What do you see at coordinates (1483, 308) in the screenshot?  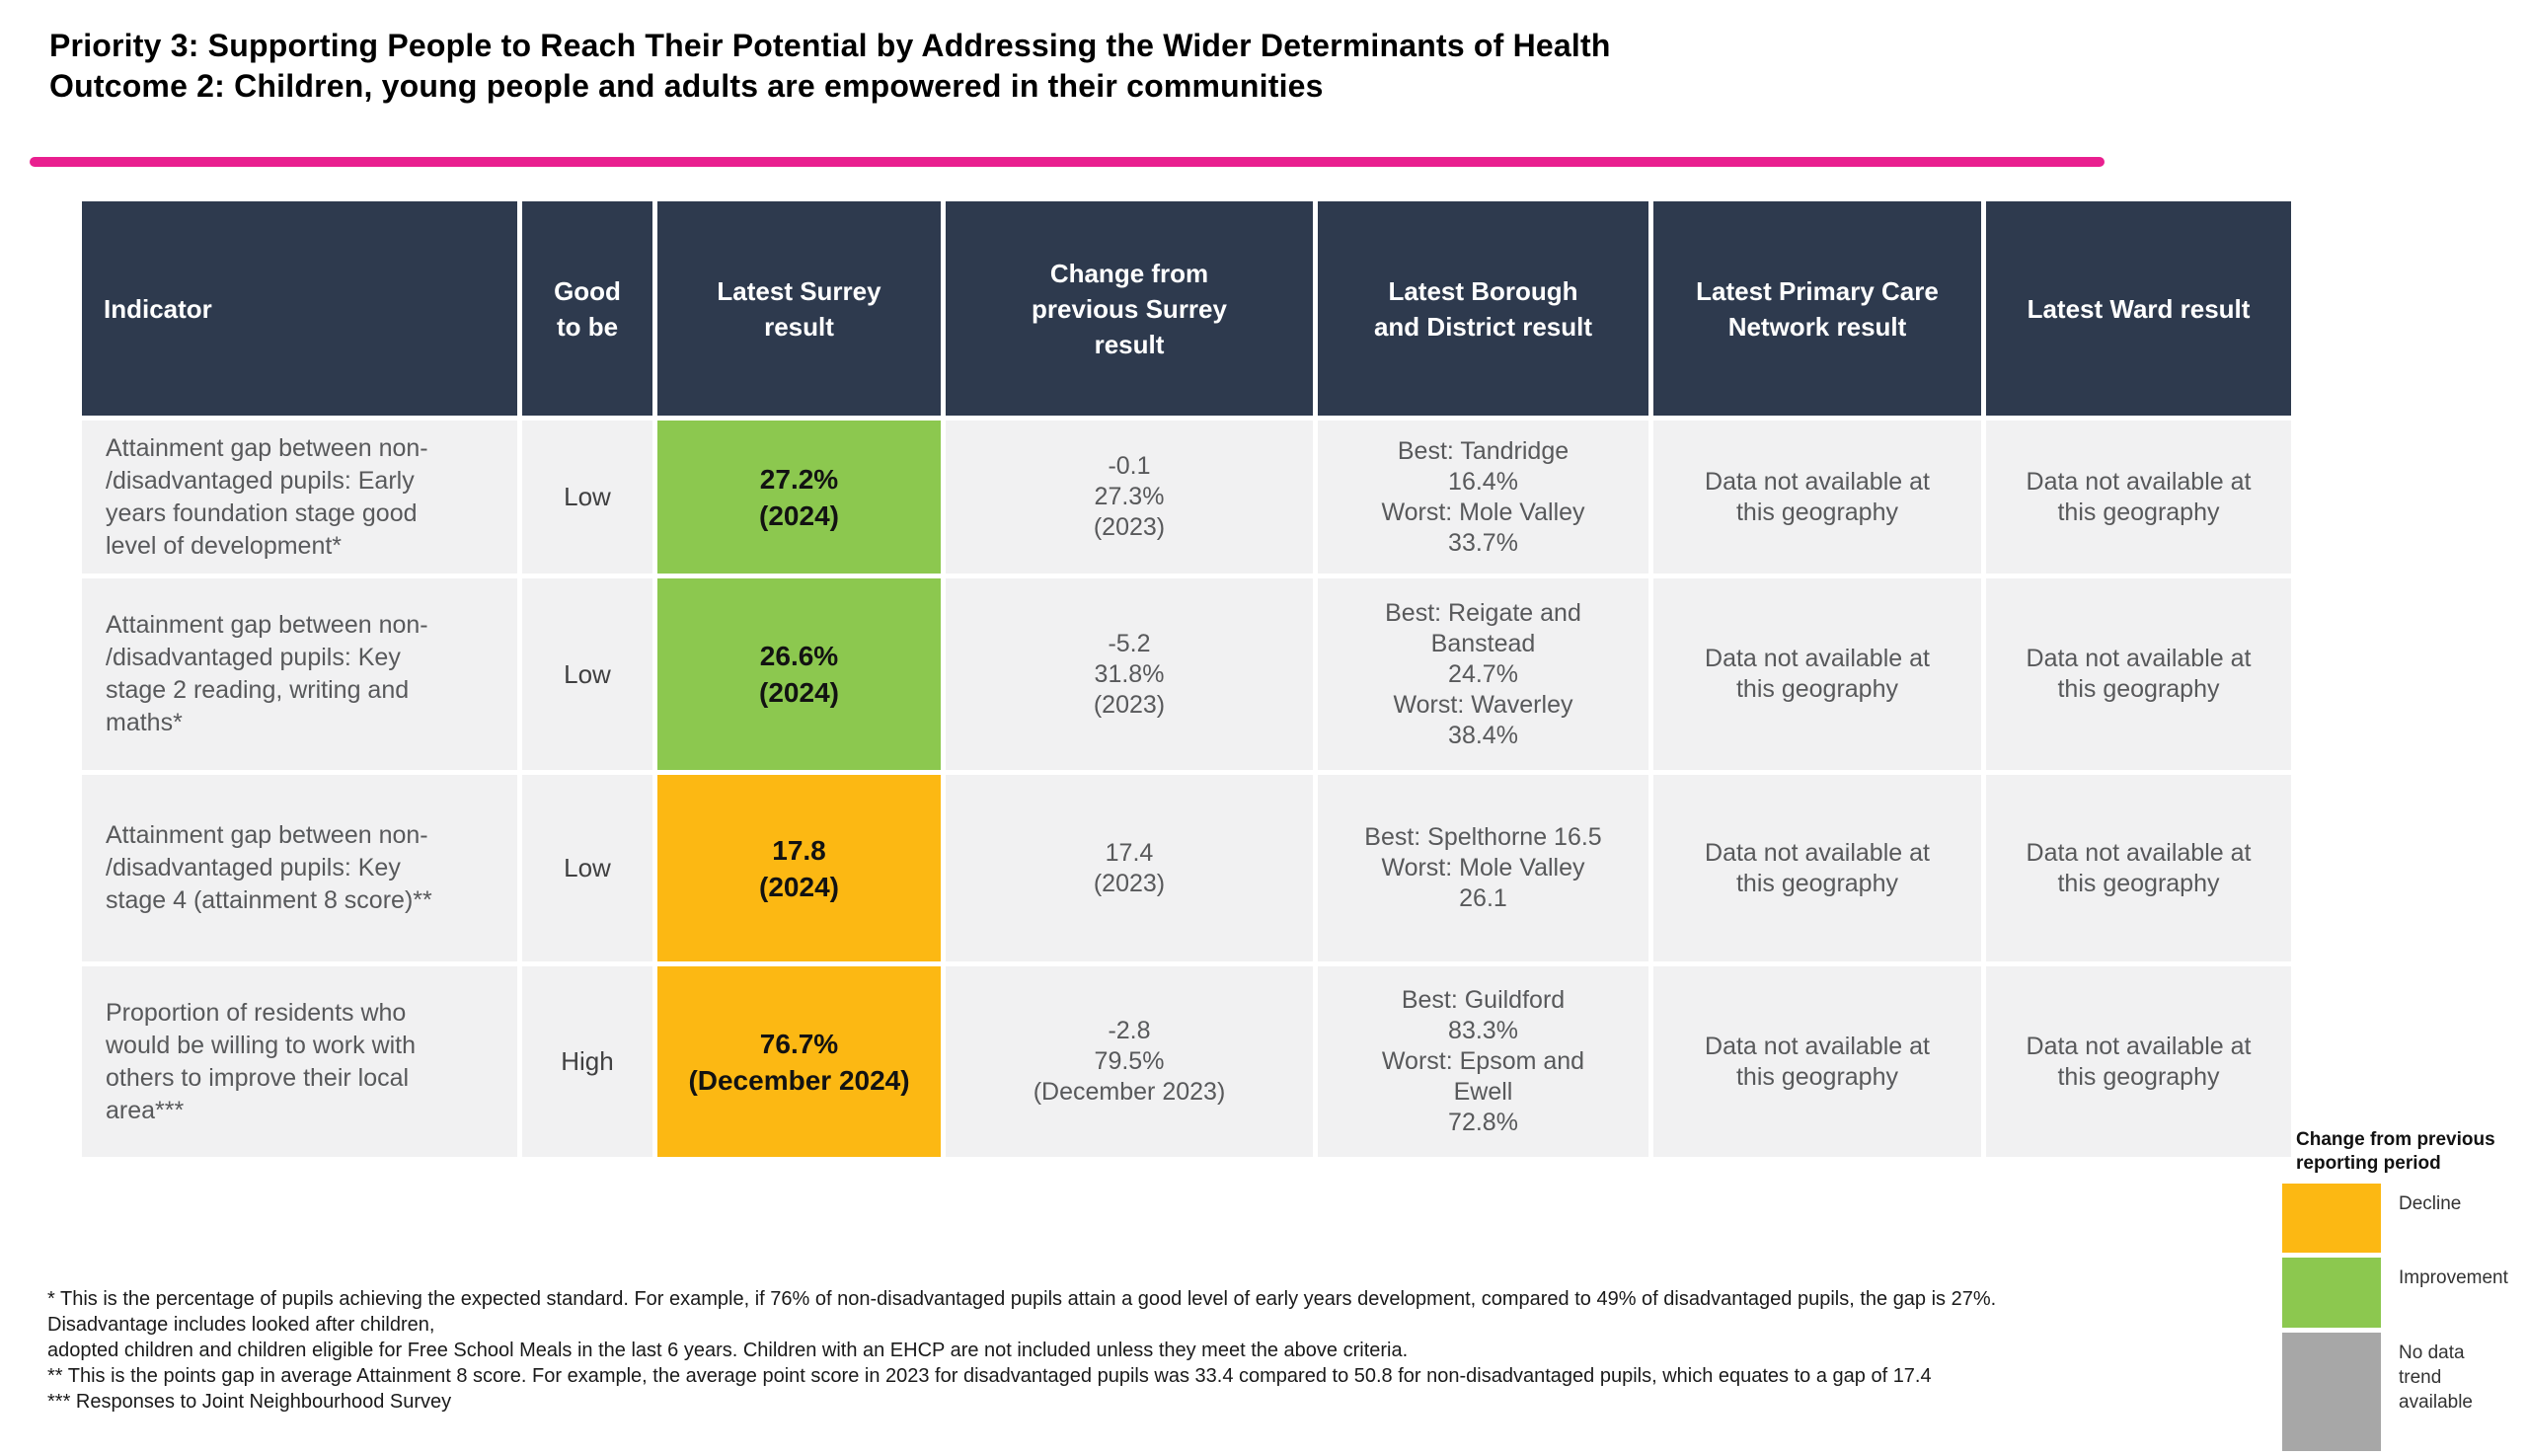 I see `column-header-borough-district-result: Latest Borough and District result` at bounding box center [1483, 308].